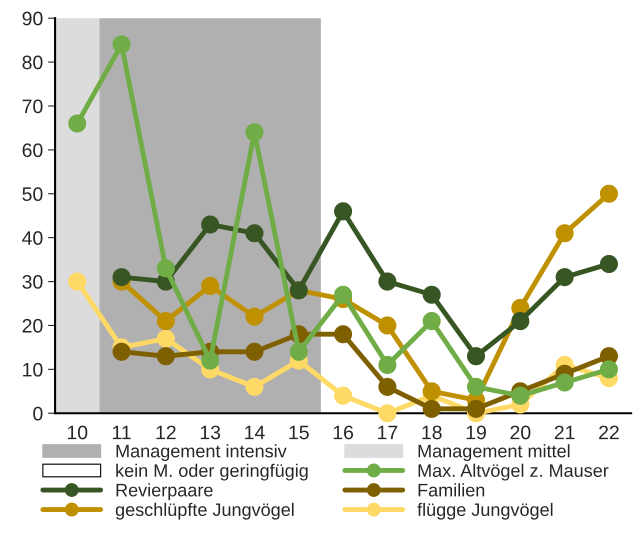 The image size is (633, 551). I want to click on x-tick-label: 12, so click(166, 433).